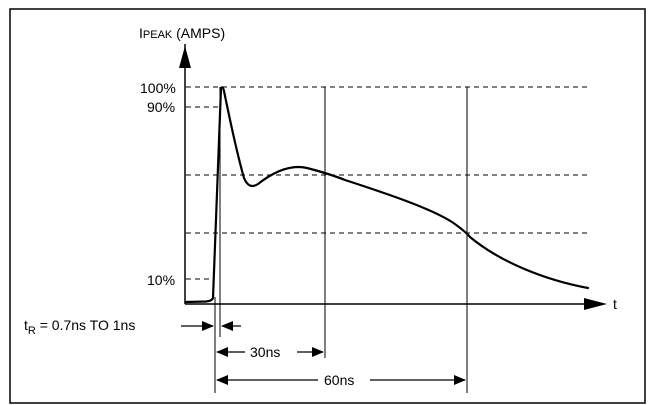 The image size is (657, 405). What do you see at coordinates (595, 304) in the screenshot?
I see `x-axis-arrowhead` at bounding box center [595, 304].